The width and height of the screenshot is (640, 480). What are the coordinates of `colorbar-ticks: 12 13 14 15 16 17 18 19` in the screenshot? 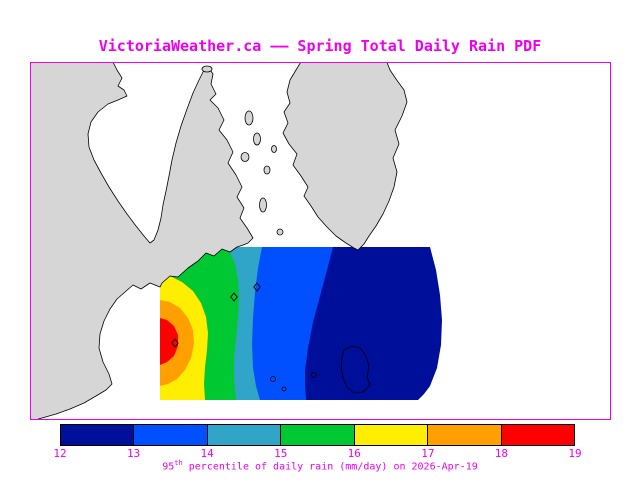 It's located at (317, 453).